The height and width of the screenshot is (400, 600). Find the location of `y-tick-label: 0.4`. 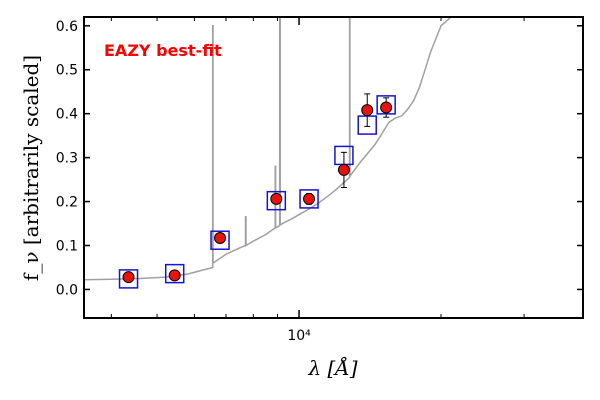

y-tick-label: 0.4 is located at coordinates (67, 115).